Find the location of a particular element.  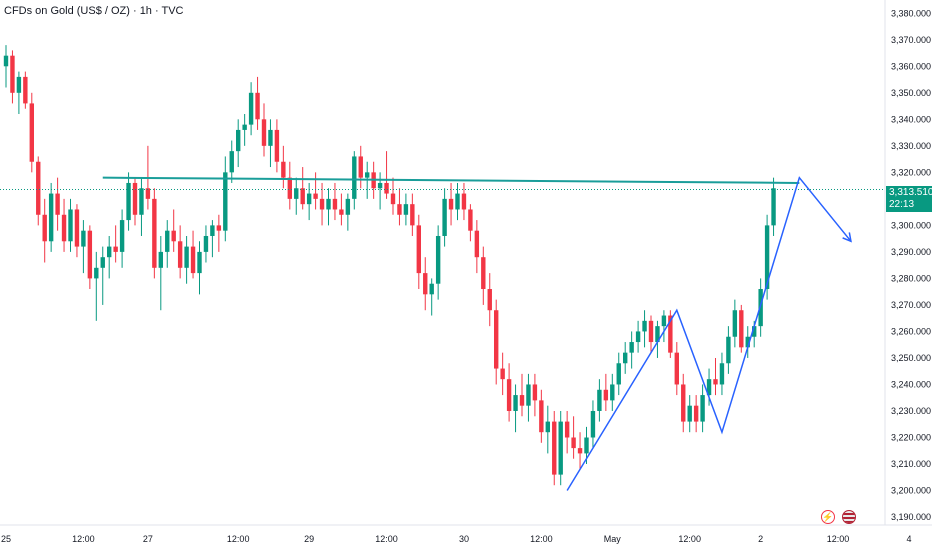

price-tick-label: 3,260.000 is located at coordinates (911, 331).